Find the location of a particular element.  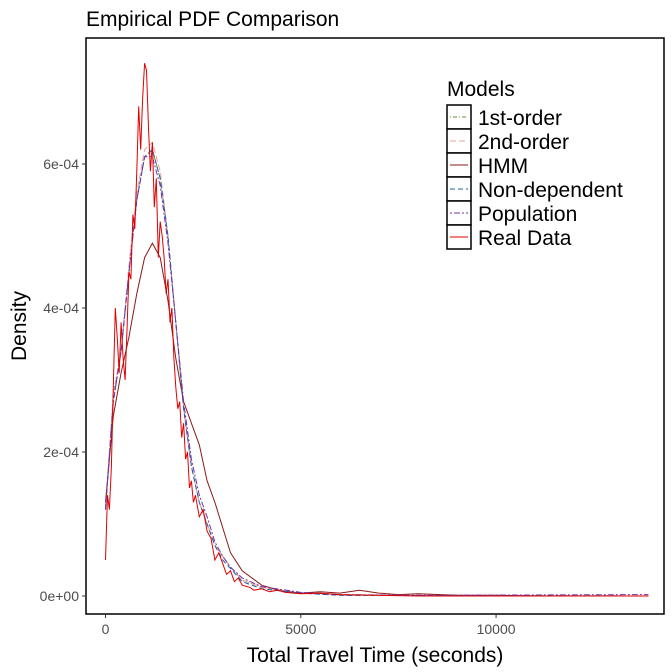

x-axis: 0 5000 10000 is located at coordinates (309, 625).